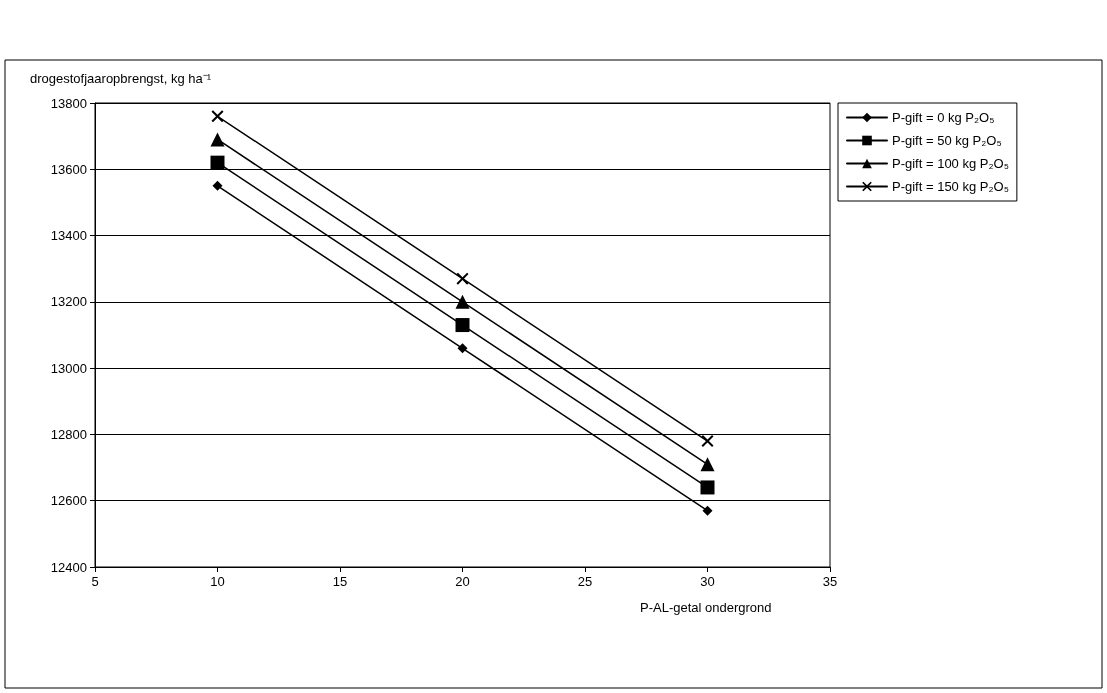 The image size is (1107, 693). Describe the element at coordinates (707, 581) in the screenshot. I see `x-tick-label: 30` at that location.